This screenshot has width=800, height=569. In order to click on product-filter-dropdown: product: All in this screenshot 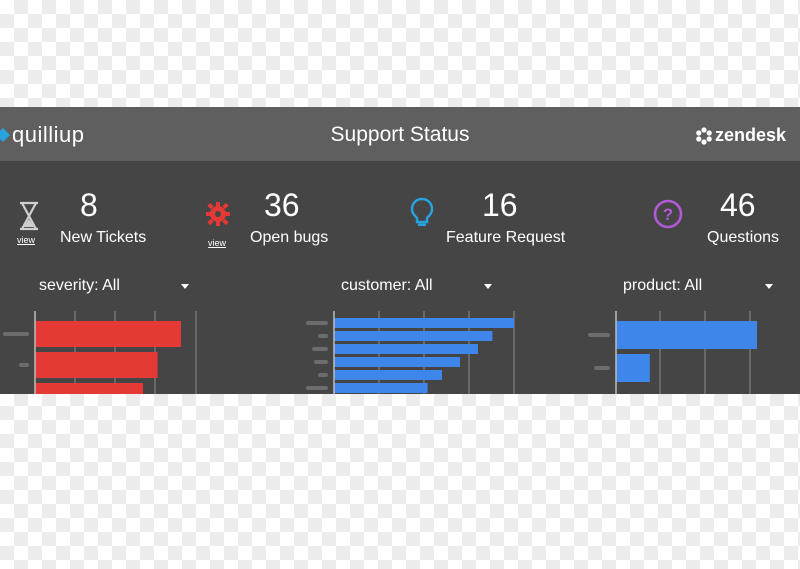, I will do `click(700, 287)`.